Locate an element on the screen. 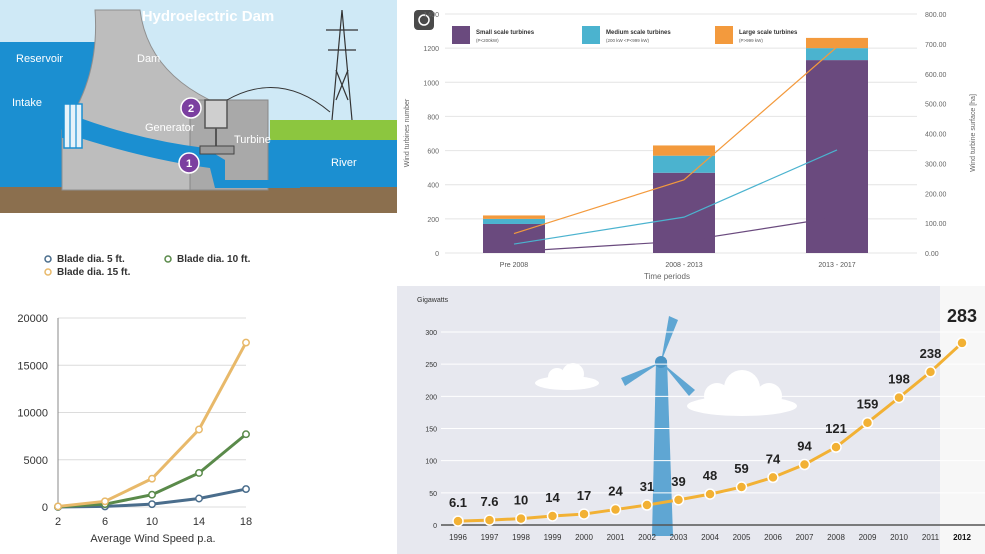 The image size is (985, 554). gw-data-label: 74 is located at coordinates (773, 458).